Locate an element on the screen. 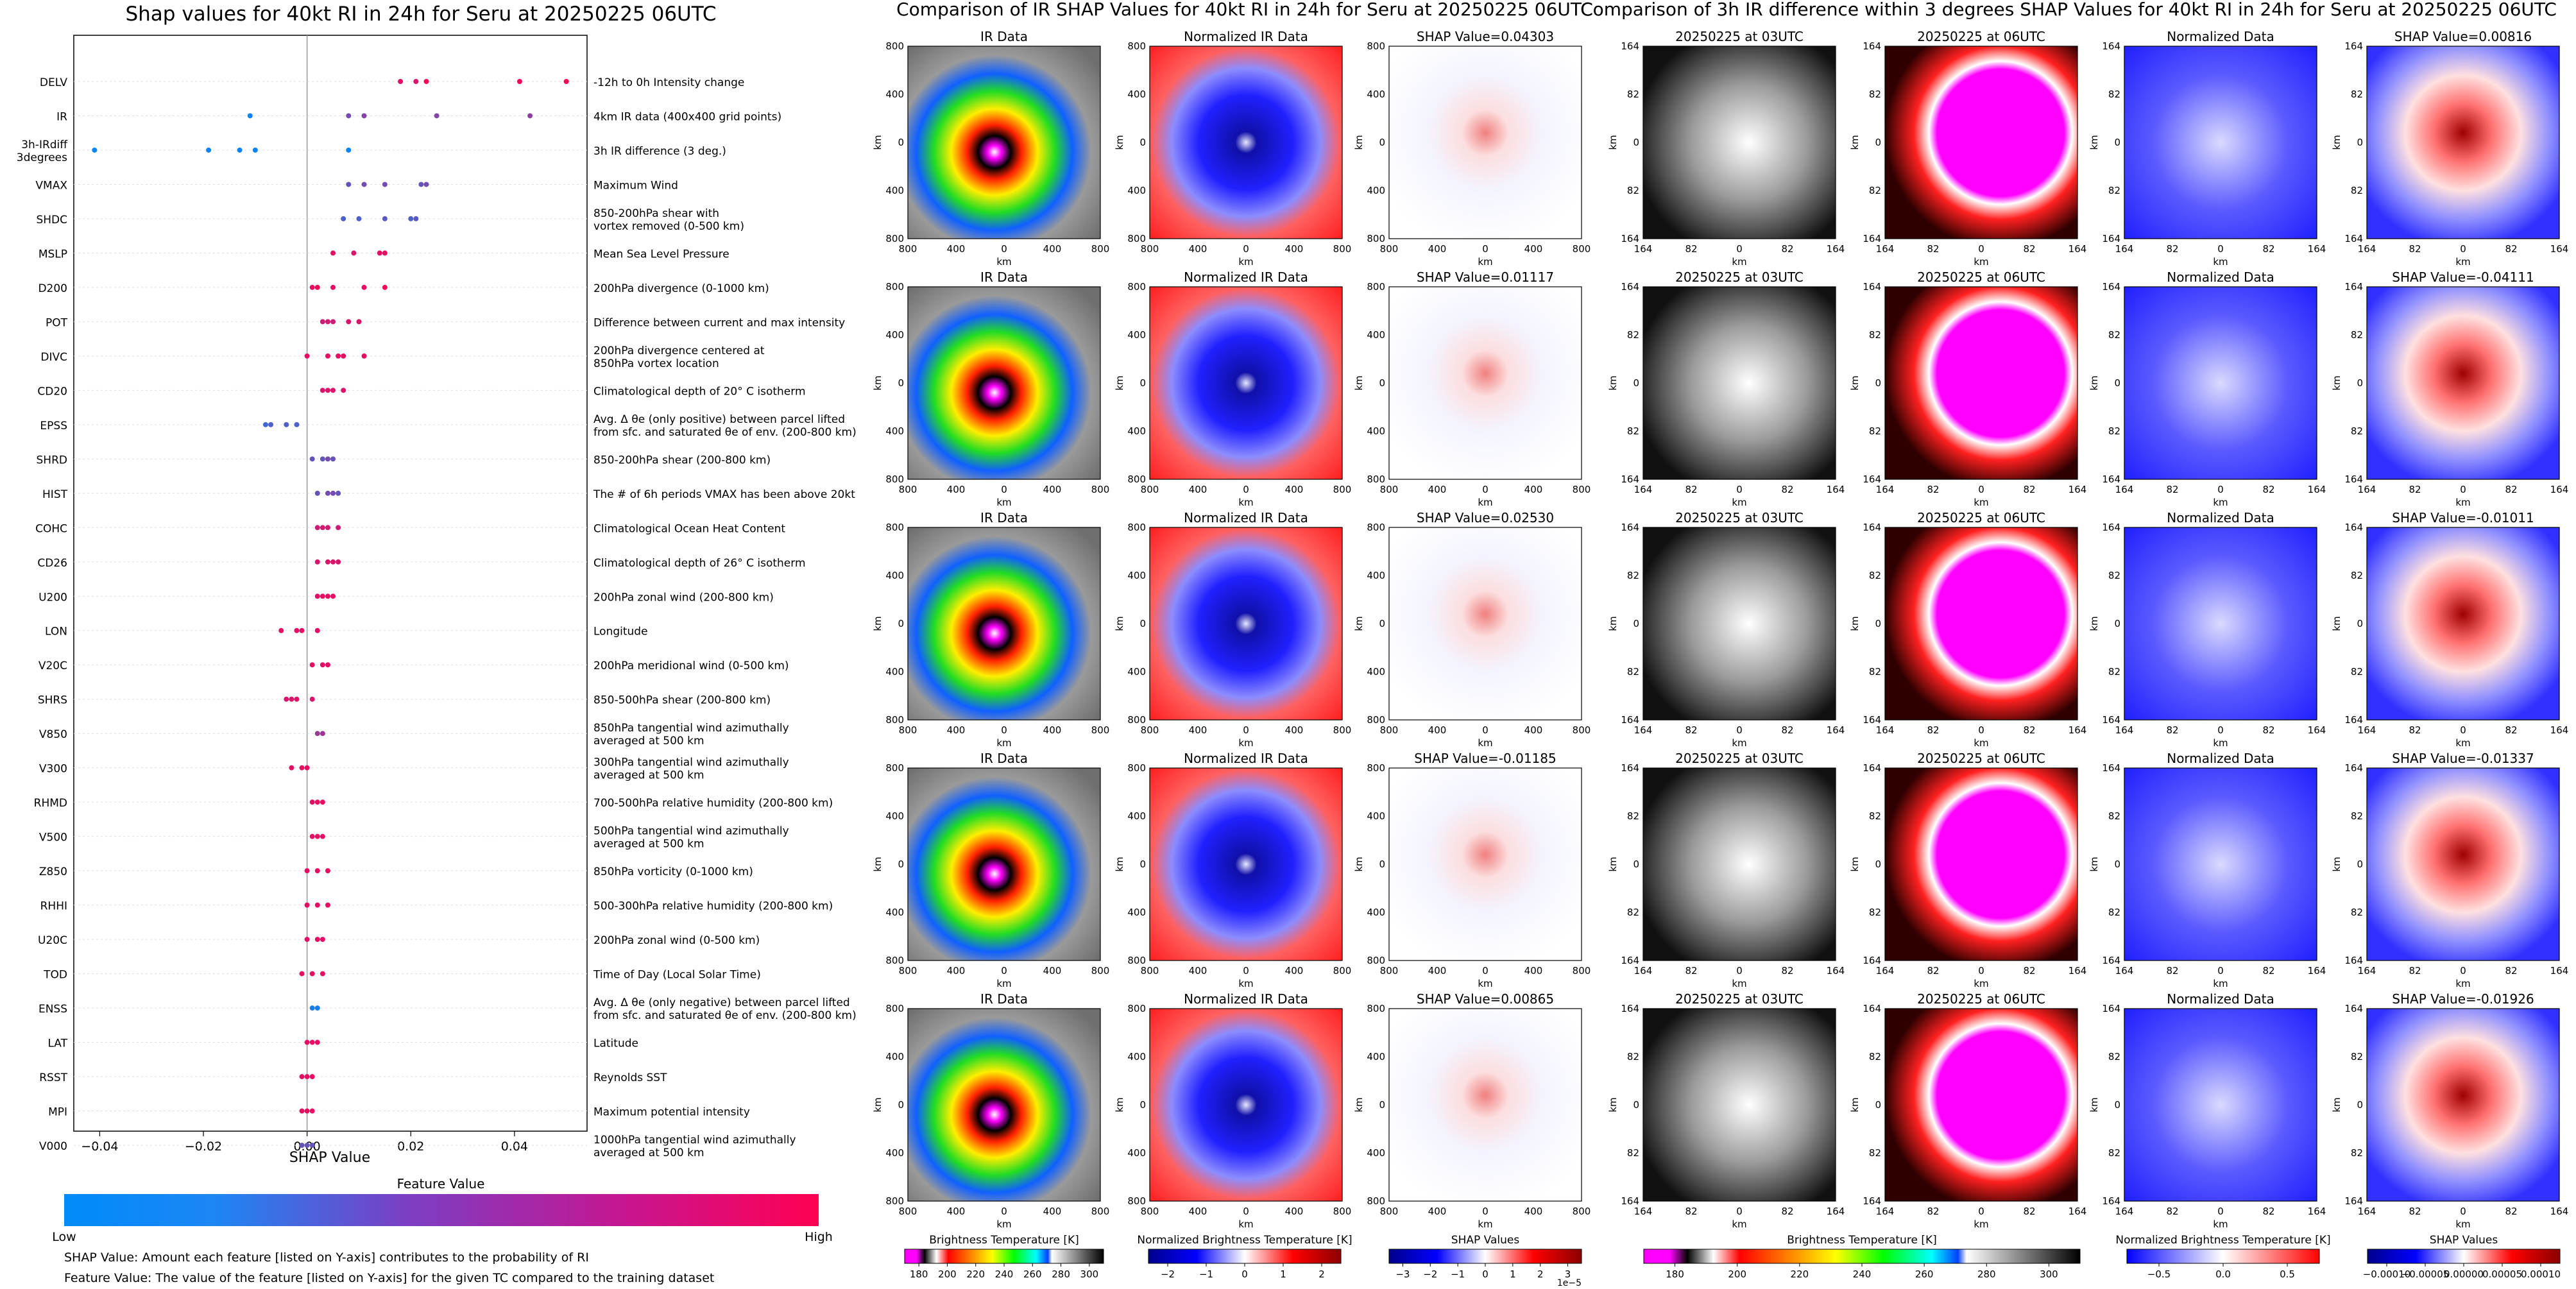 The height and width of the screenshot is (1289, 2576). normalized-ir-data-title: Normalized IR Data is located at coordinates (1246, 517).